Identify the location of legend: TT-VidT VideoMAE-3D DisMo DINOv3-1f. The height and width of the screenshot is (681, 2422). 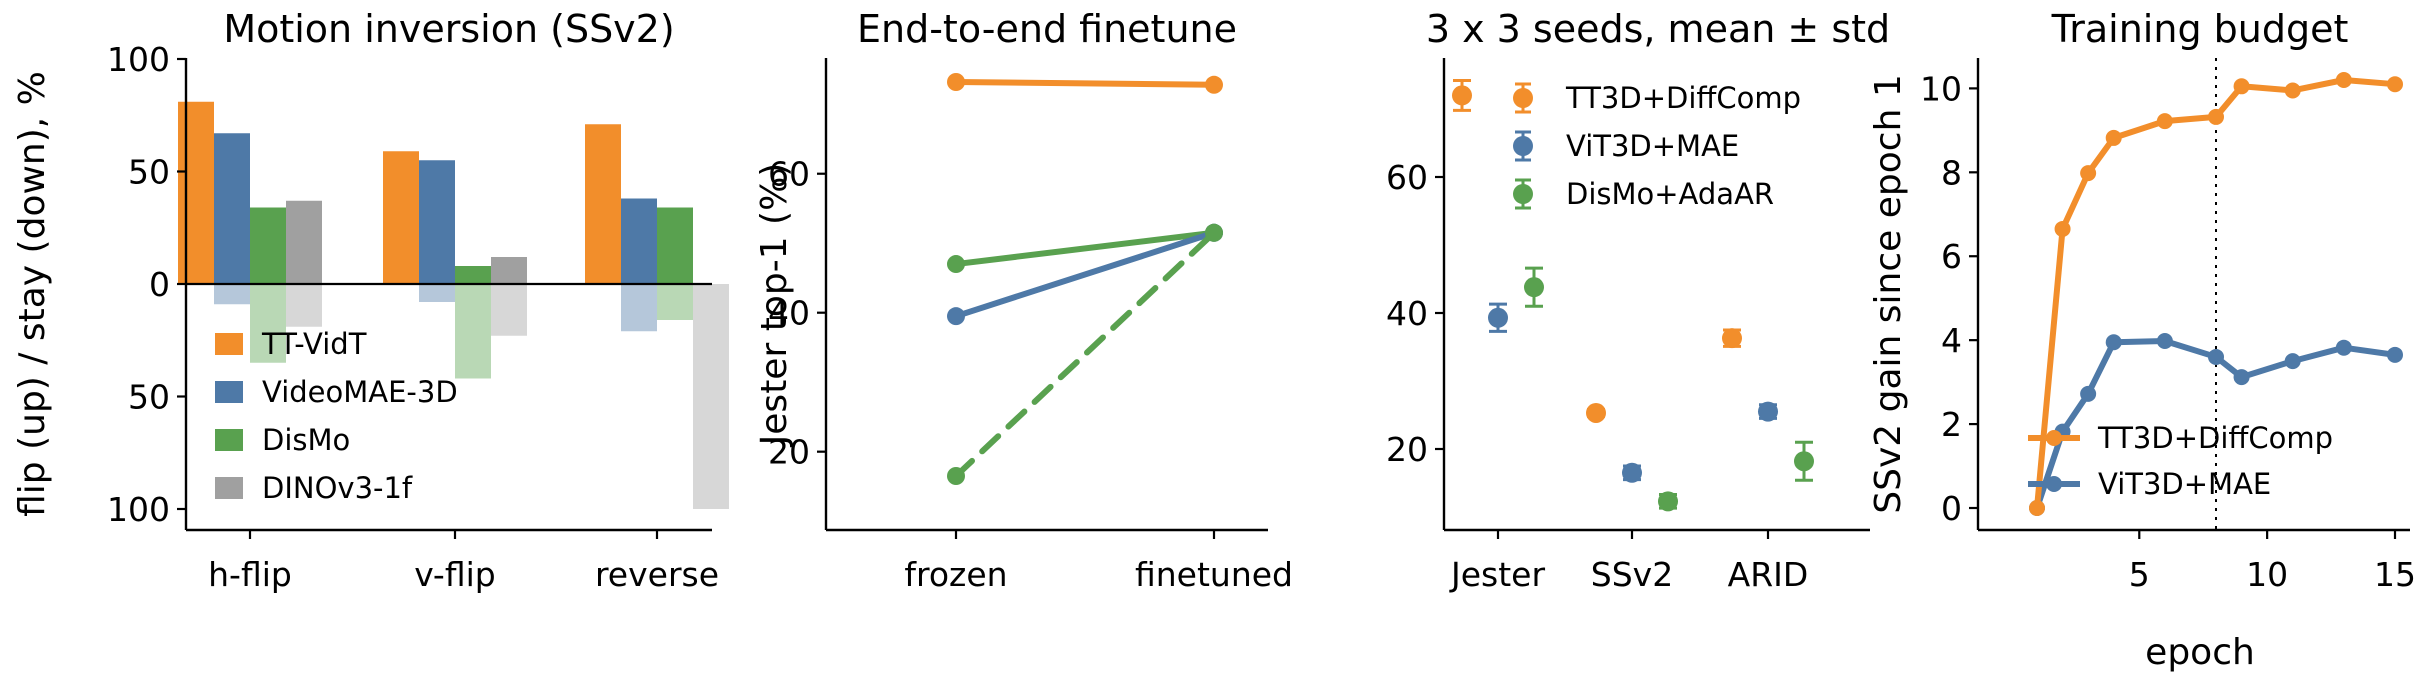
(336, 416).